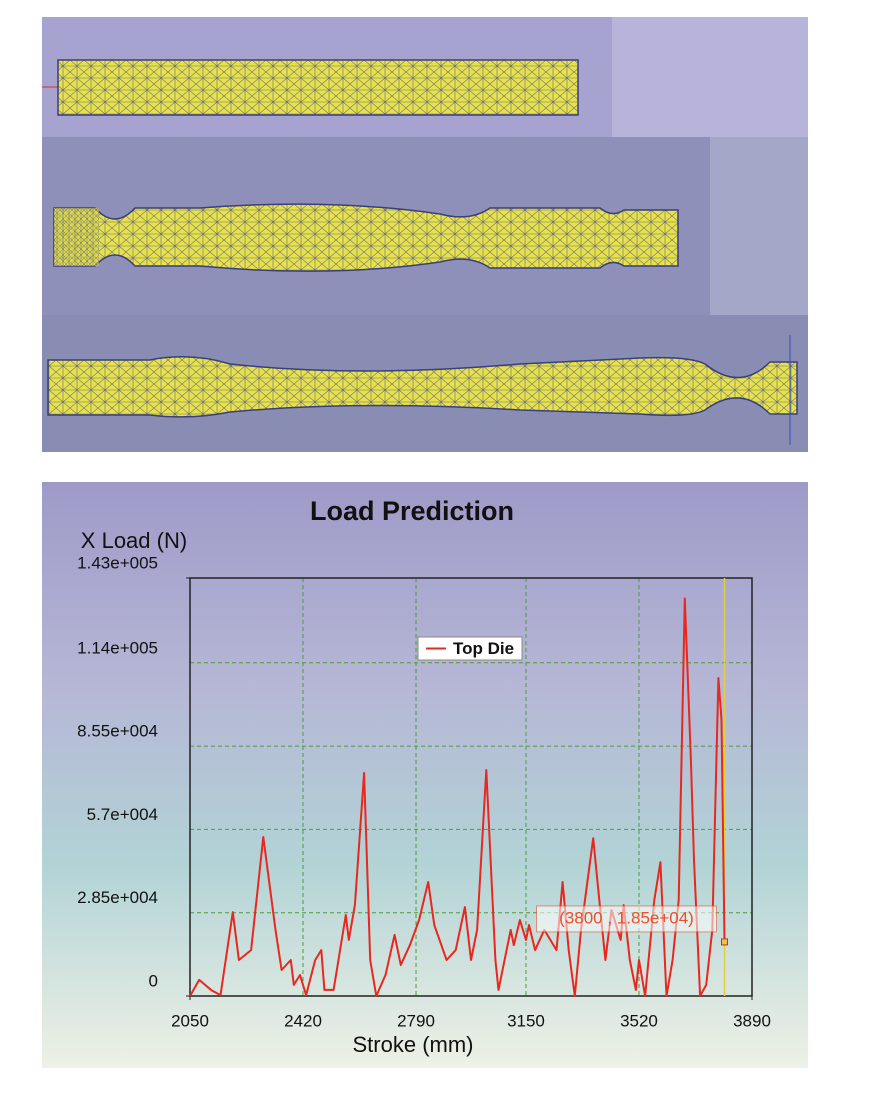  Describe the element at coordinates (76, 237) in the screenshot. I see `workpiece-2-fine` at that location.